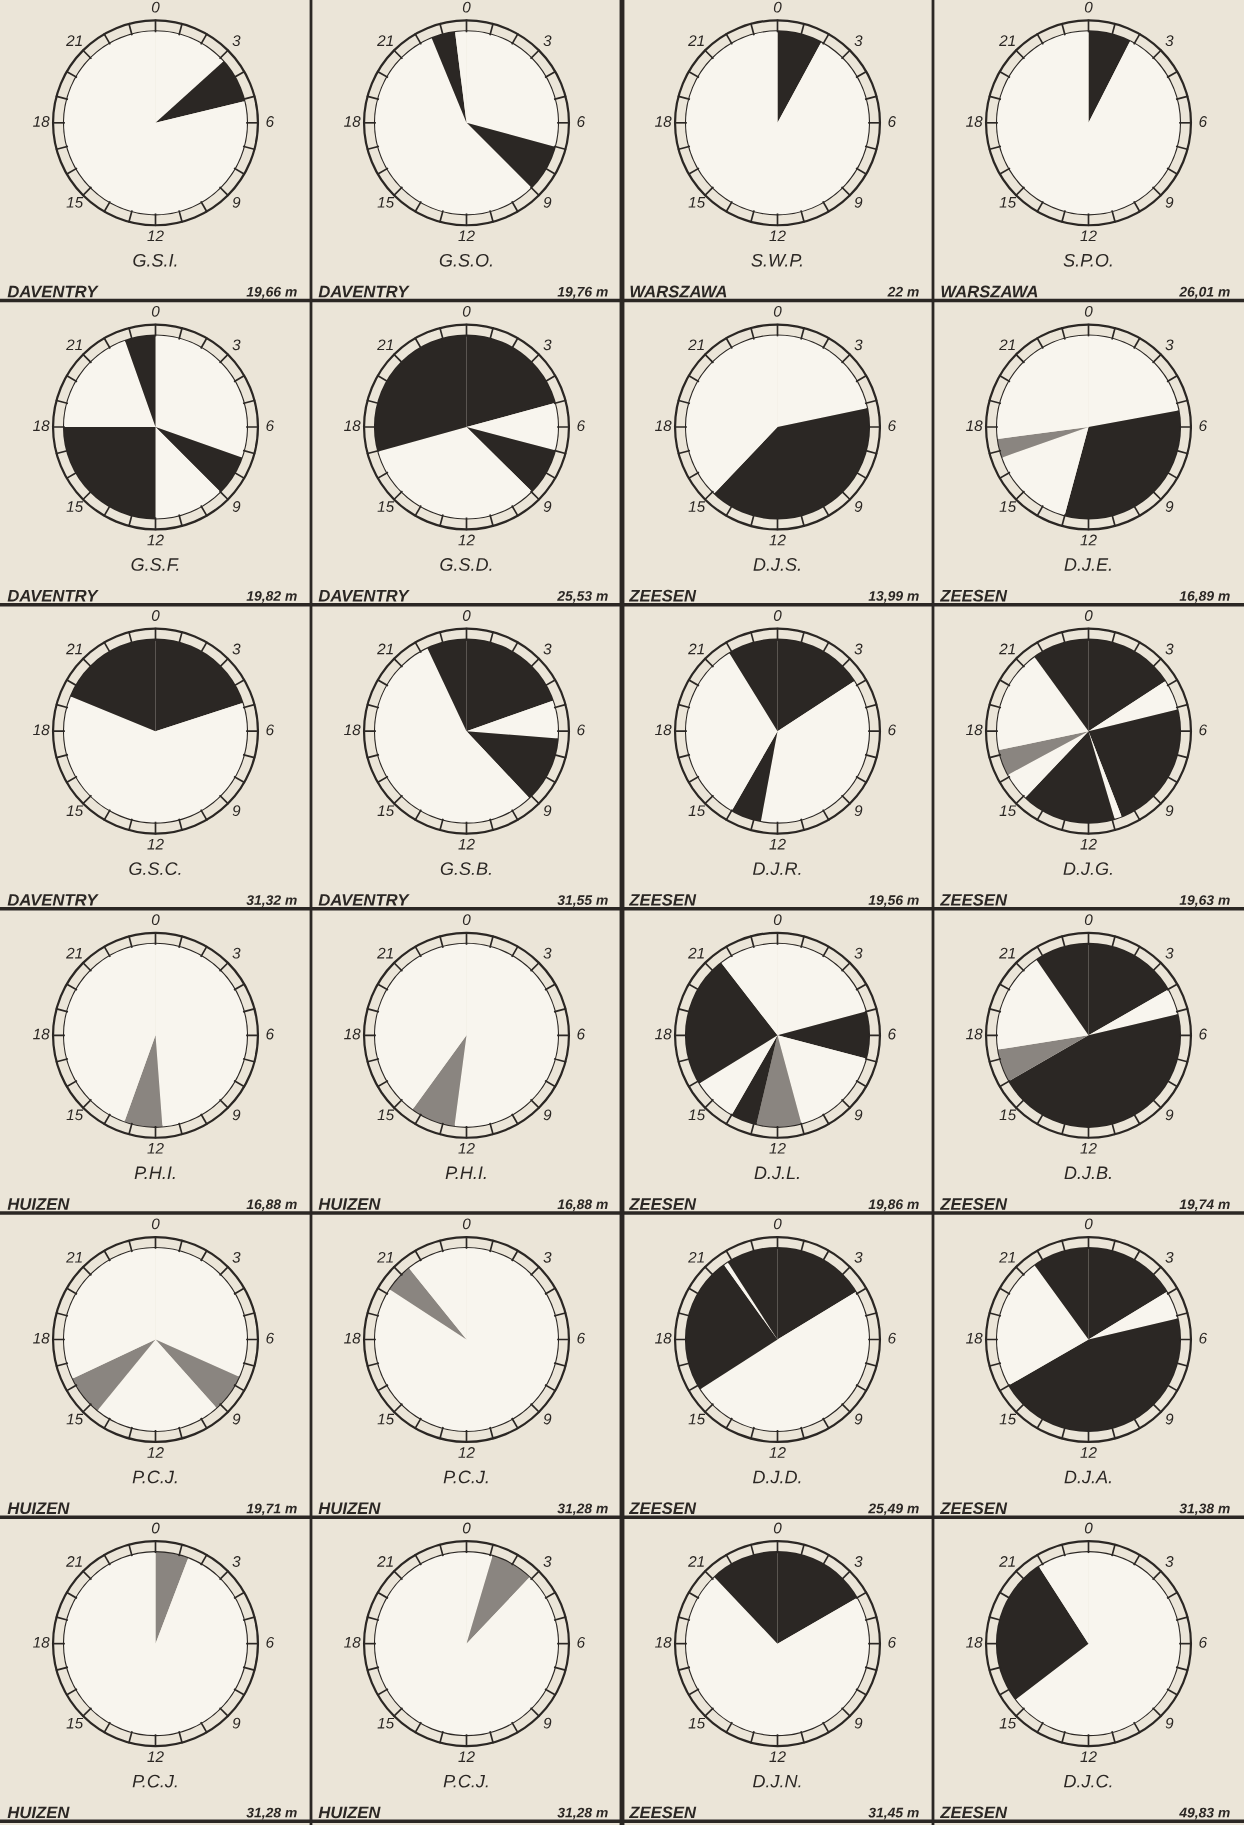  Describe the element at coordinates (271, 1813) in the screenshot. I see `text: 31,28 m` at that location.